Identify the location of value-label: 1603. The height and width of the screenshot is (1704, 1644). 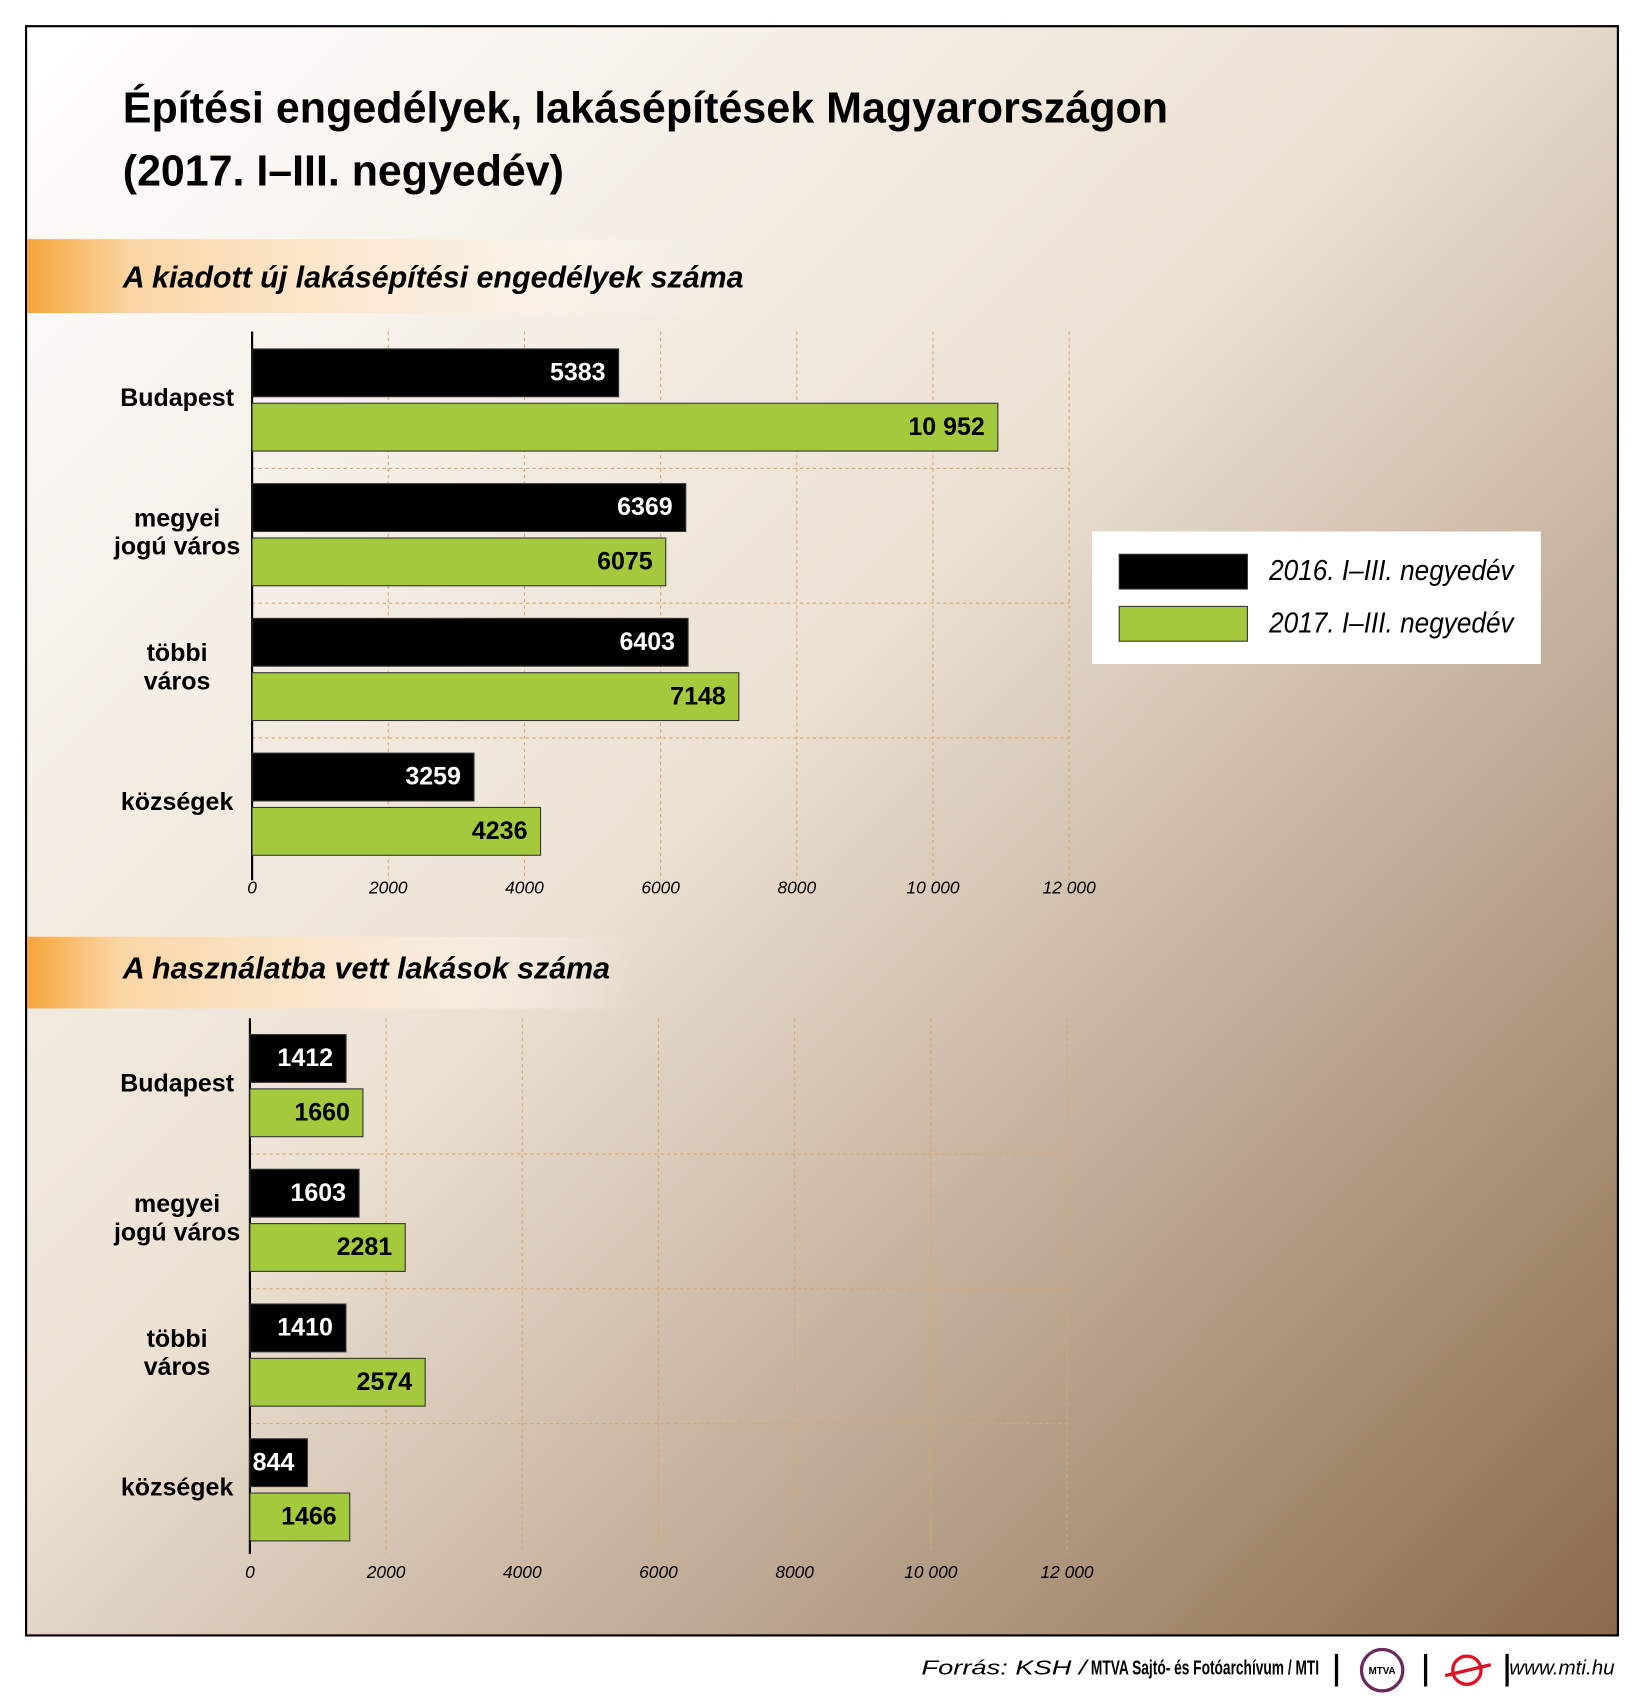
(318, 1193).